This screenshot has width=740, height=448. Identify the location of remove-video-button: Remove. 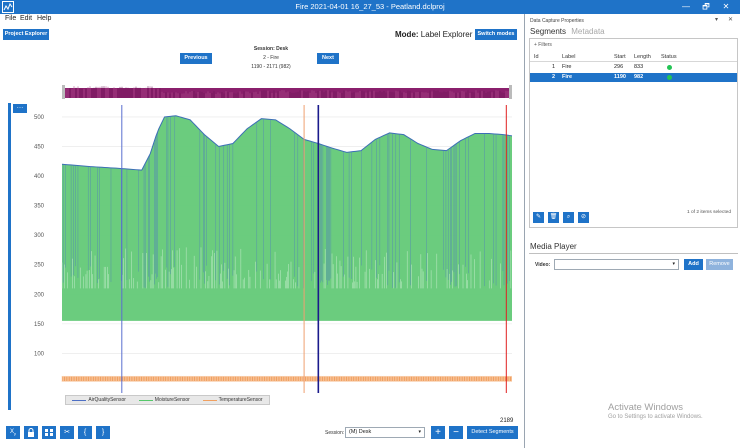
(719, 264).